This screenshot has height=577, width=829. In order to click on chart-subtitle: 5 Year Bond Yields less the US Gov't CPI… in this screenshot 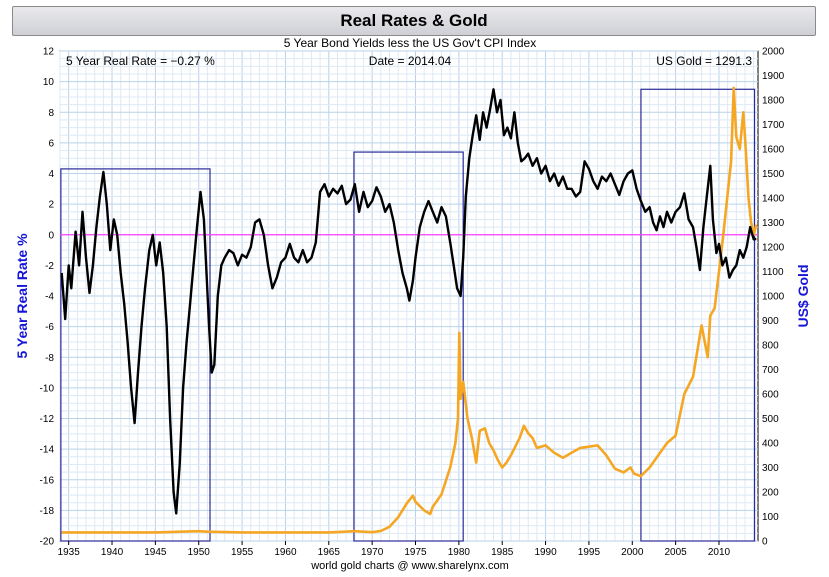, I will do `click(410, 43)`.